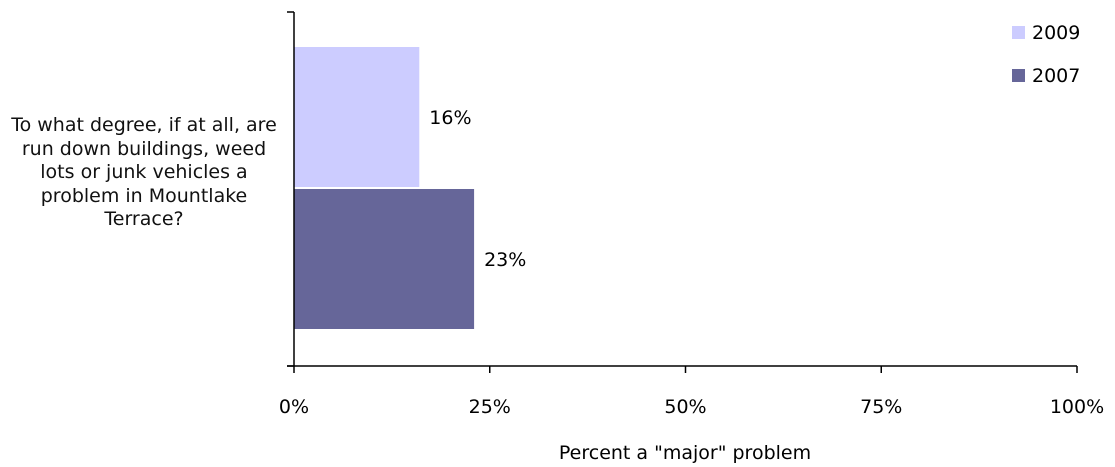 This screenshot has width=1115, height=467. What do you see at coordinates (1046, 54) in the screenshot?
I see `legend: 2009 2007` at bounding box center [1046, 54].